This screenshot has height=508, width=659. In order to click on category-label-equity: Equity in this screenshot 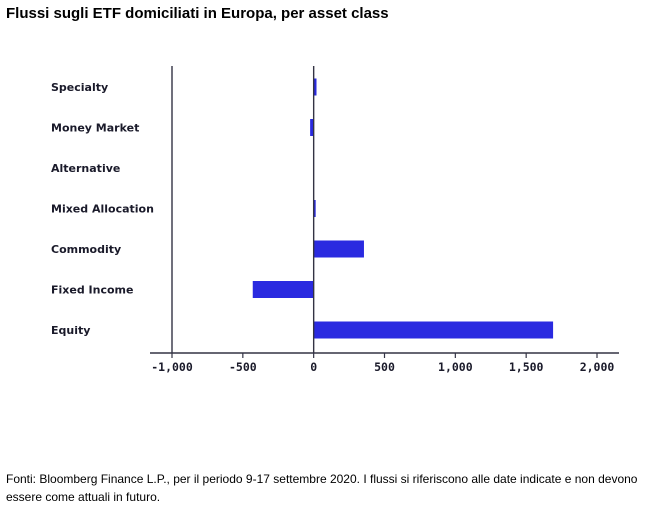, I will do `click(70, 330)`.